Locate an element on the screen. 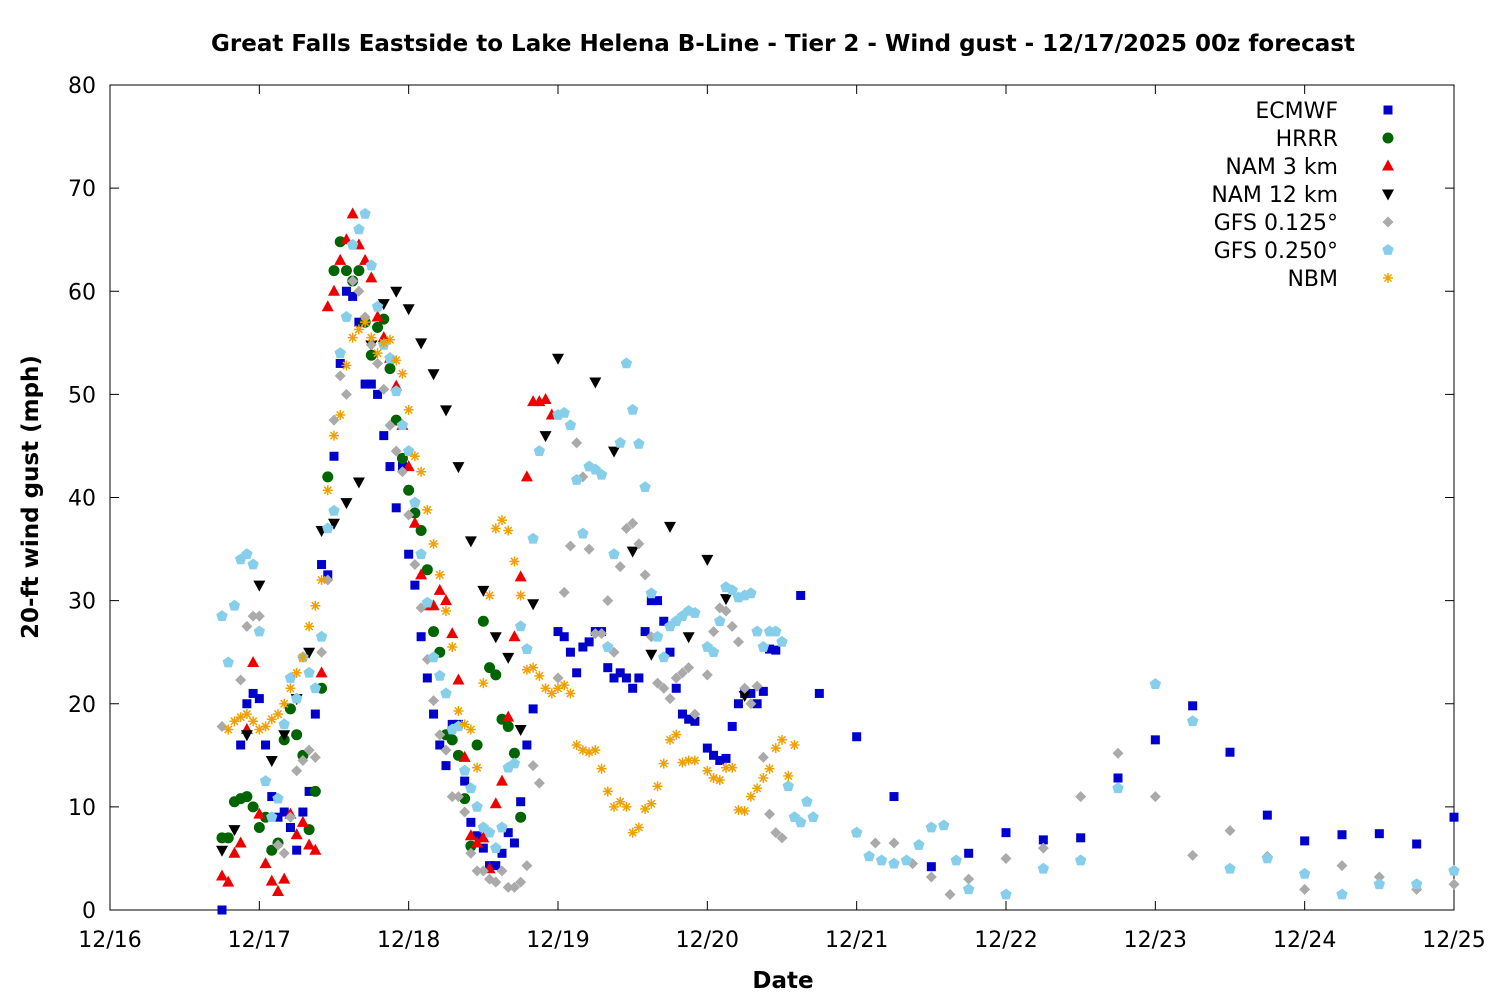 The width and height of the screenshot is (1500, 1000). legend-marker-hrrr is located at coordinates (1388, 138).